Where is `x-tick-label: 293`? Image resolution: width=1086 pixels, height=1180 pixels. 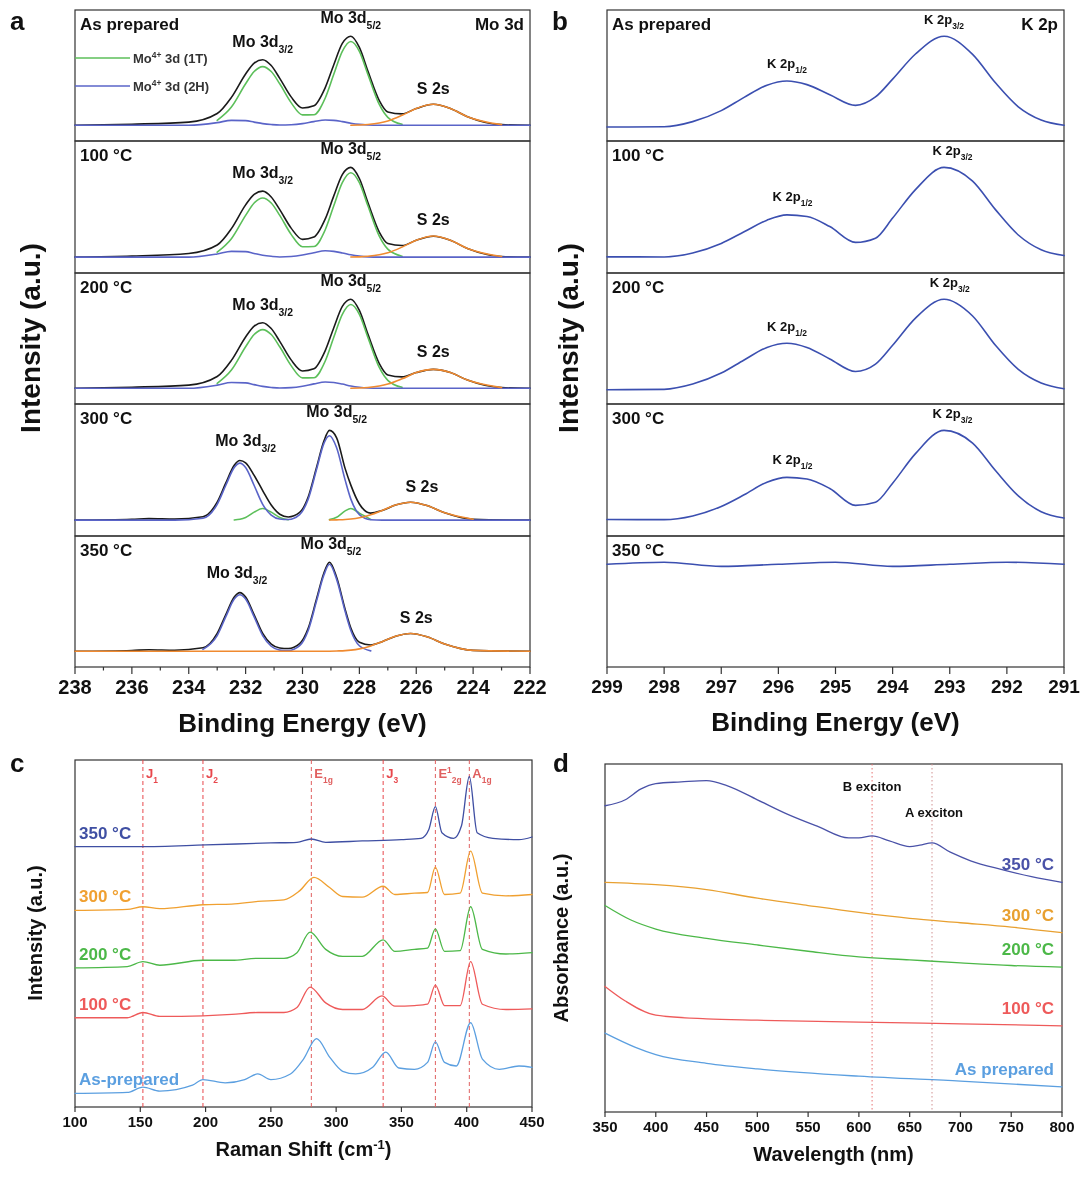
x-tick-label: 293 is located at coordinates (949, 686).